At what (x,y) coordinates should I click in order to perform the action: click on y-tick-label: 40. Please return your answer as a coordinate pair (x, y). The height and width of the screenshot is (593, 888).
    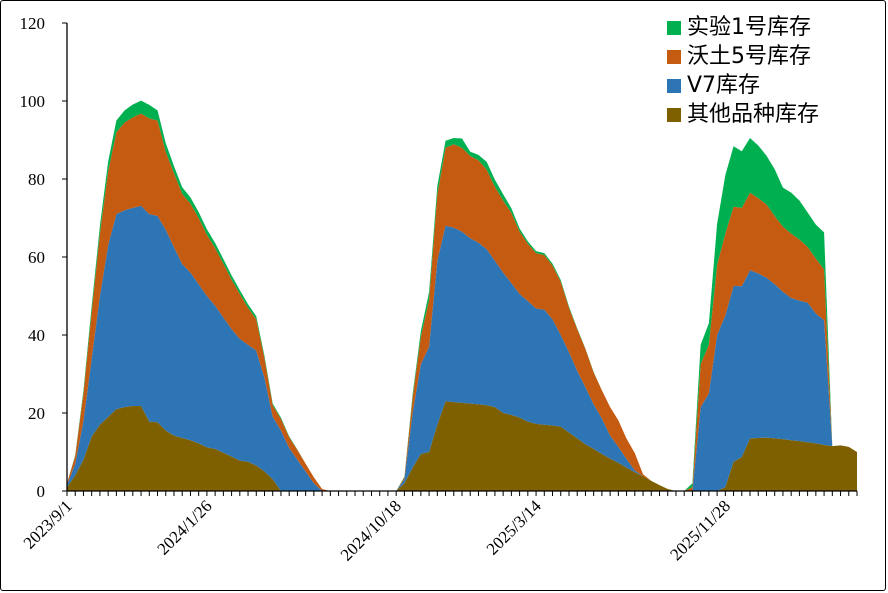
    Looking at the image, I should click on (36, 335).